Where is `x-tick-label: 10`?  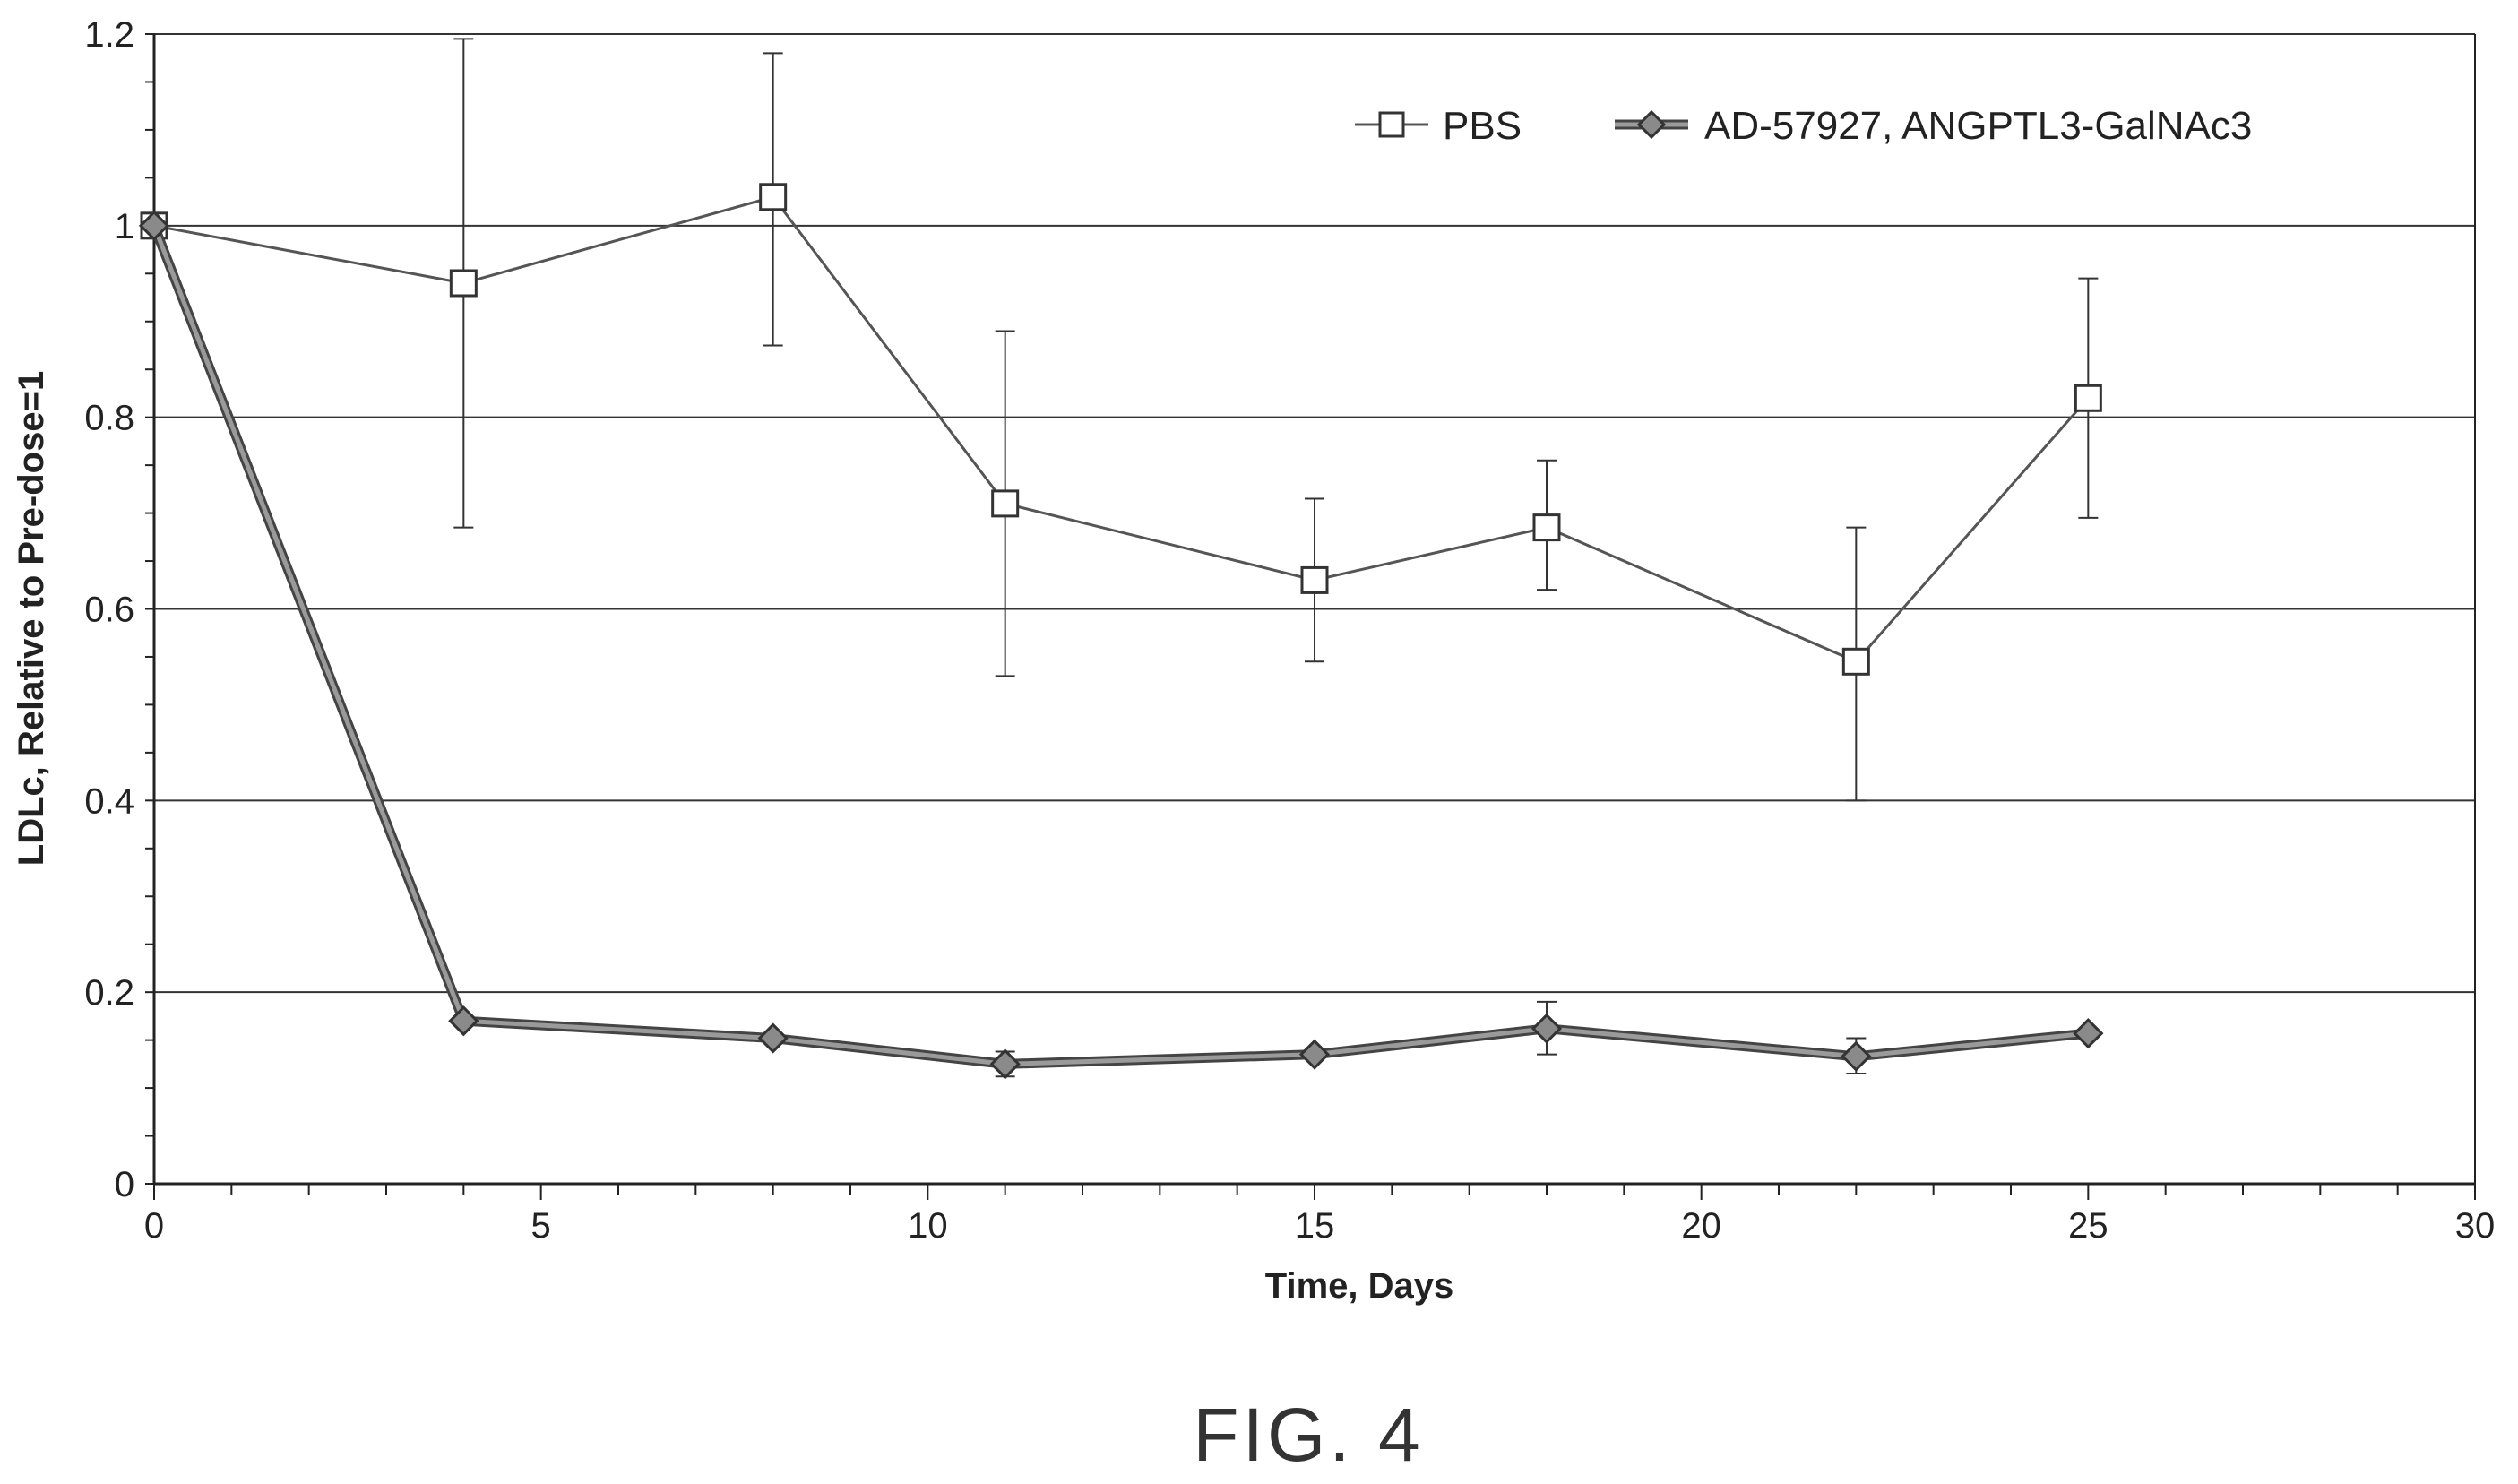 x-tick-label: 10 is located at coordinates (928, 1226).